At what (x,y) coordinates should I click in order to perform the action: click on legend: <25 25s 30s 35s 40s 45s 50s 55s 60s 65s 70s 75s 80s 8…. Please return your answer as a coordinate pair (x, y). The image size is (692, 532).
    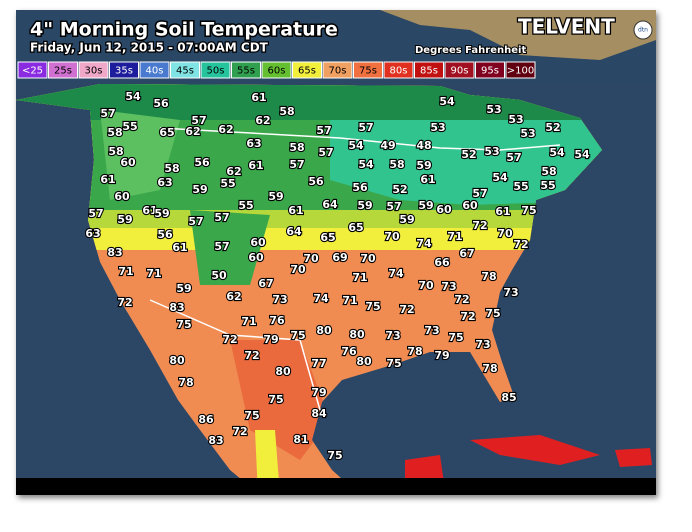
    Looking at the image, I should click on (276, 70).